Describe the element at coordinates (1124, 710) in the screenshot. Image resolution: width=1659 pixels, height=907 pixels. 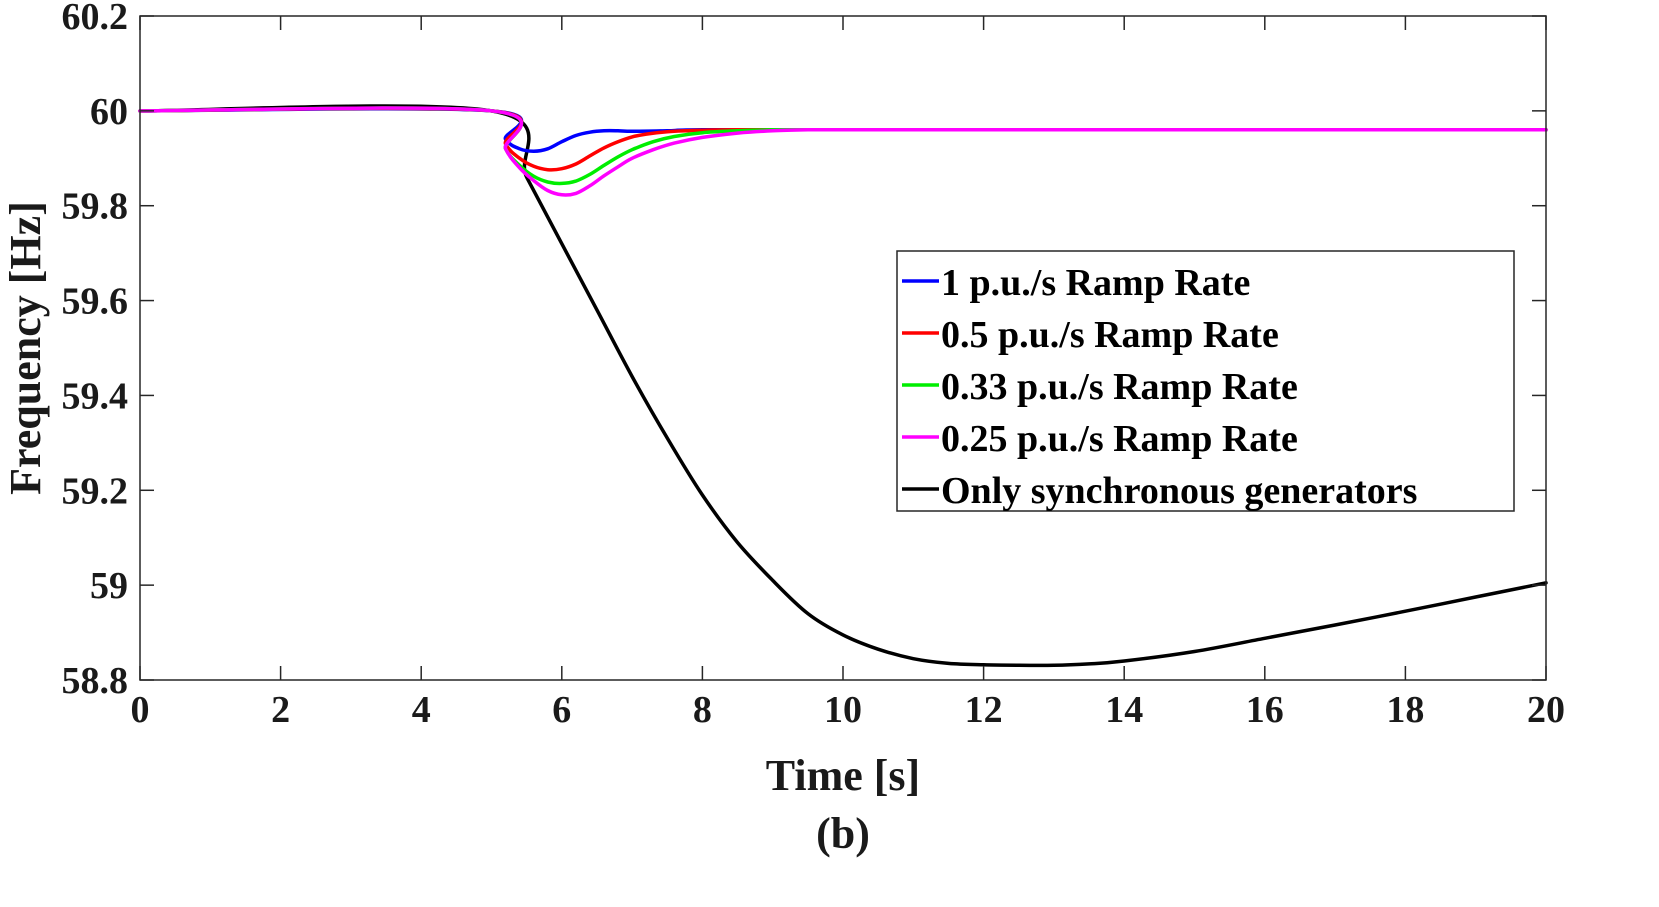
I see `x-tick-label: 14` at that location.